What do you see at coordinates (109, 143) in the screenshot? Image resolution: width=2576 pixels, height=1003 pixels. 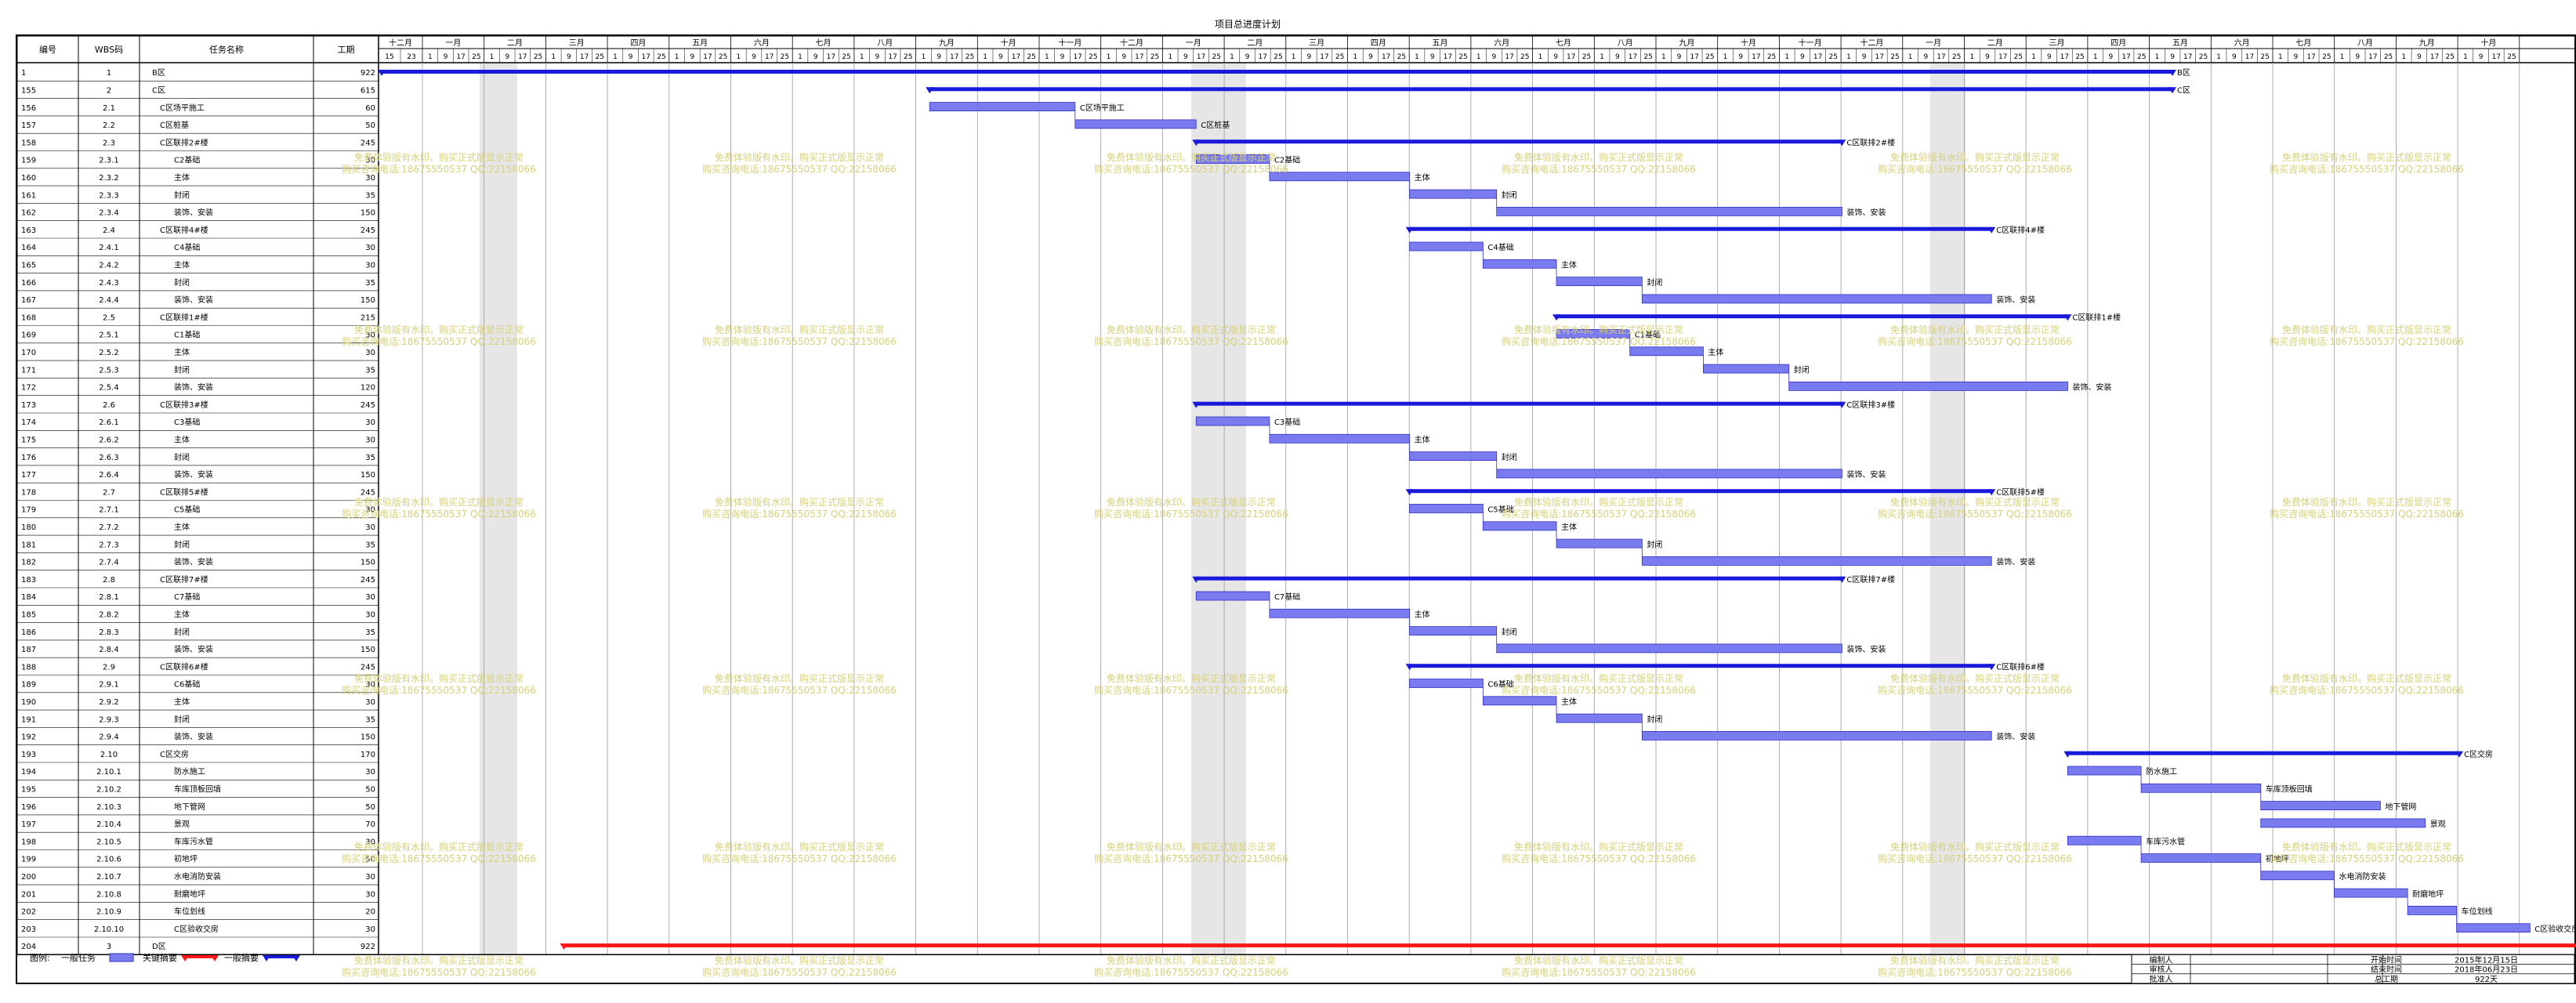 I see `row-wbs: 2.3` at bounding box center [109, 143].